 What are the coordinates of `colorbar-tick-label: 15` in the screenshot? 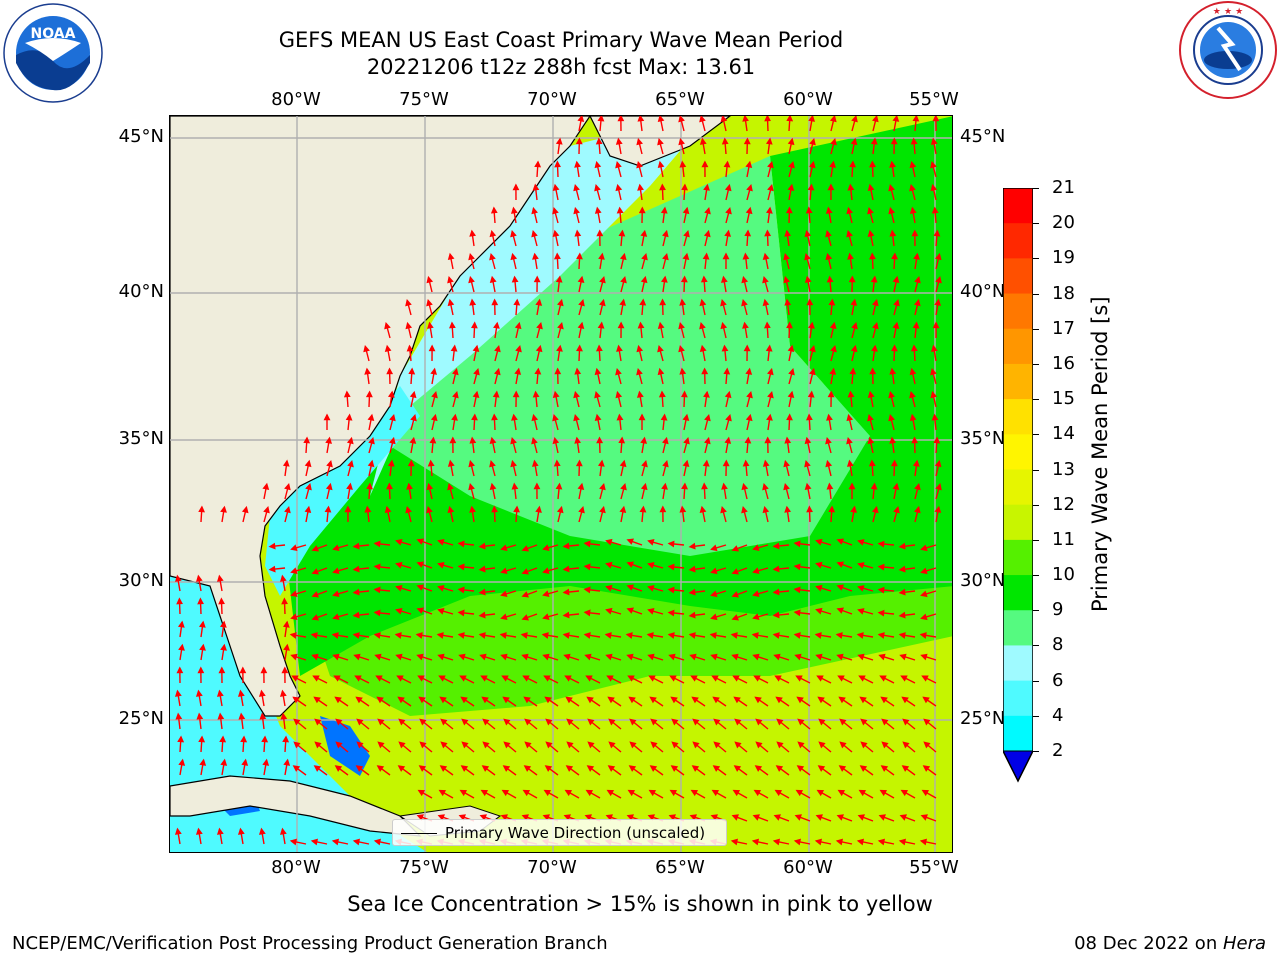 It's located at (1063, 399).